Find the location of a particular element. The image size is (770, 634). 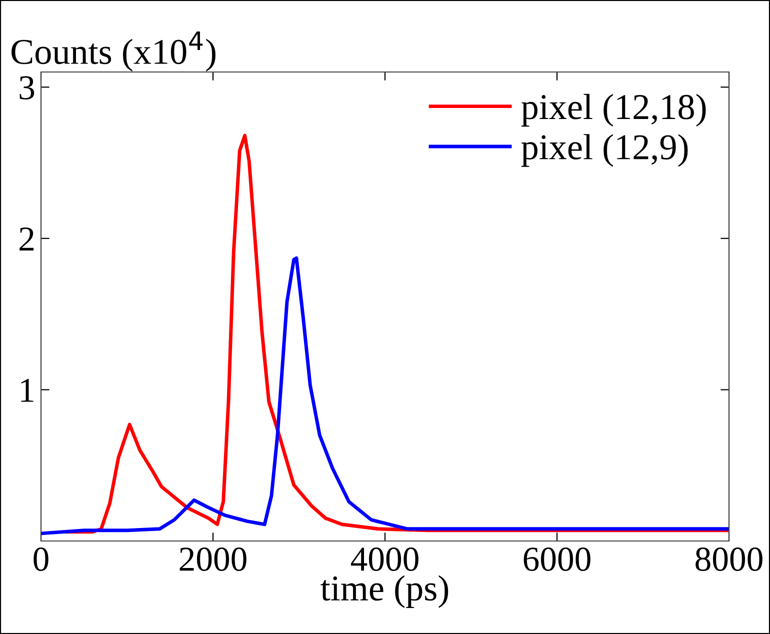

y-tick-label: 1 is located at coordinates (27, 390).